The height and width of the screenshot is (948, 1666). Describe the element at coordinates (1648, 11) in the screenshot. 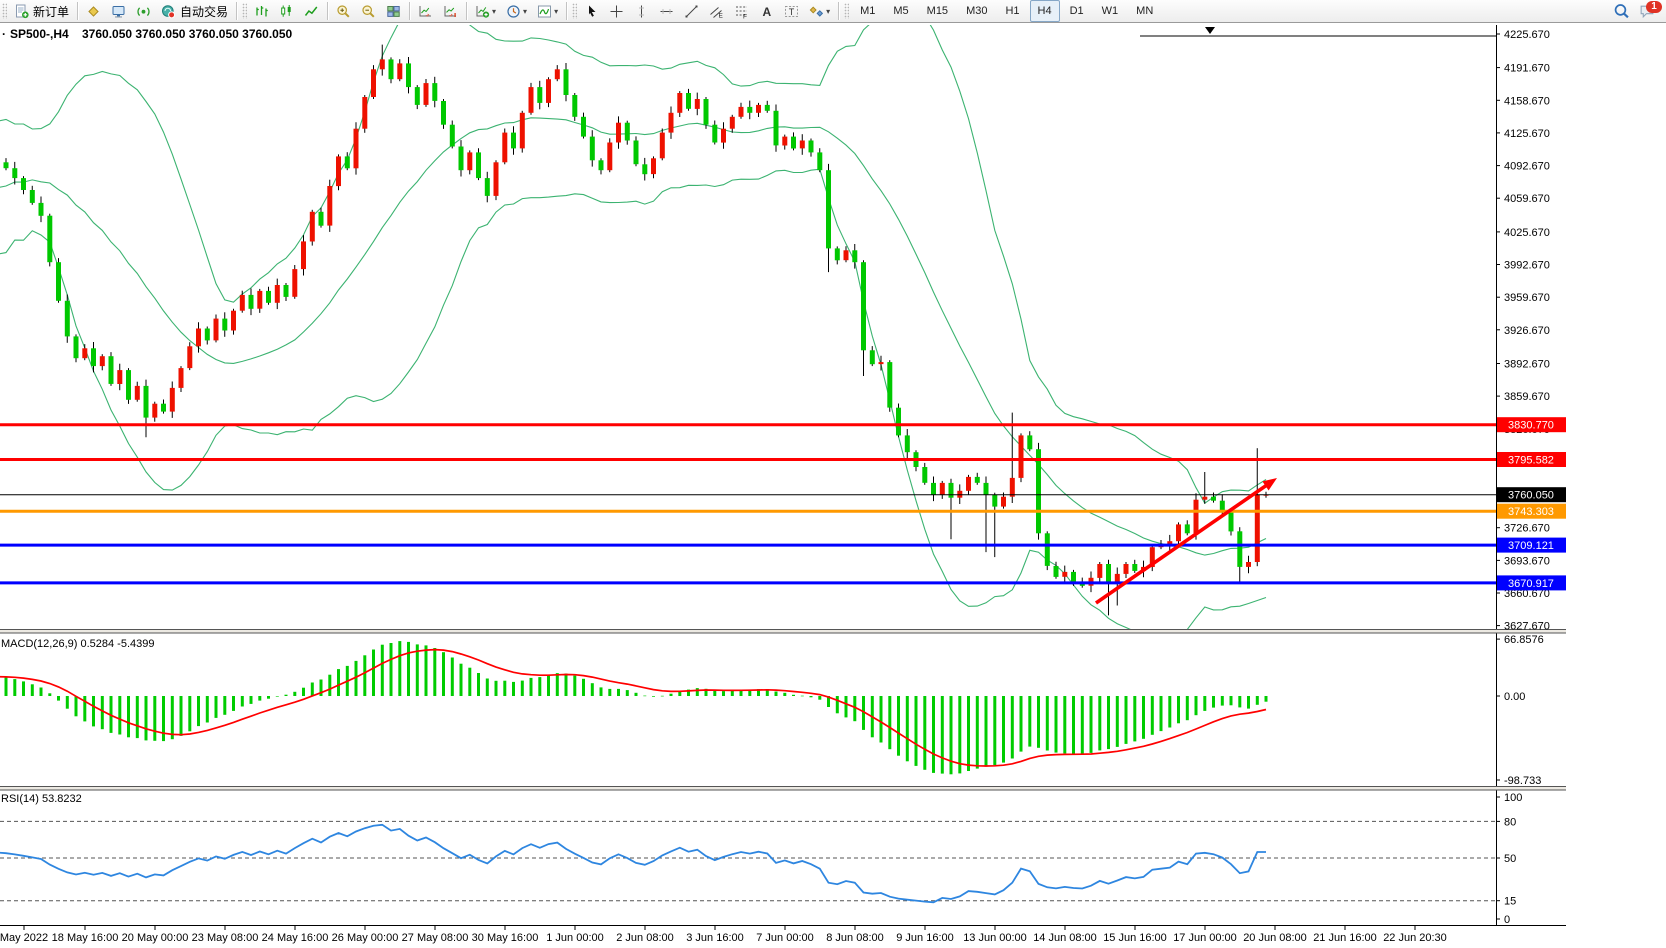

I see `notifications-button: 1` at that location.